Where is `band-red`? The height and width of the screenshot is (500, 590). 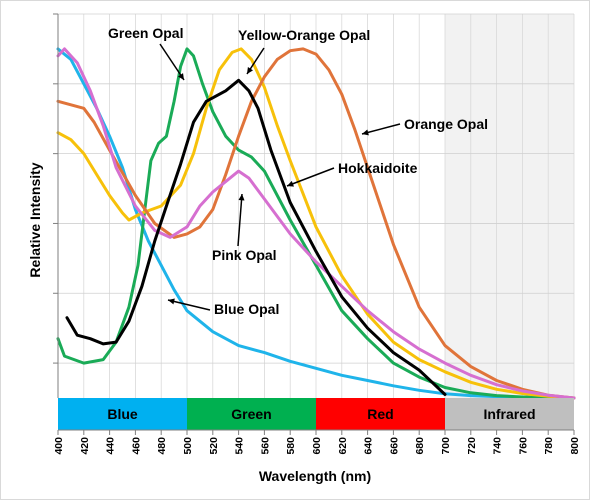
band-red is located at coordinates (380, 414).